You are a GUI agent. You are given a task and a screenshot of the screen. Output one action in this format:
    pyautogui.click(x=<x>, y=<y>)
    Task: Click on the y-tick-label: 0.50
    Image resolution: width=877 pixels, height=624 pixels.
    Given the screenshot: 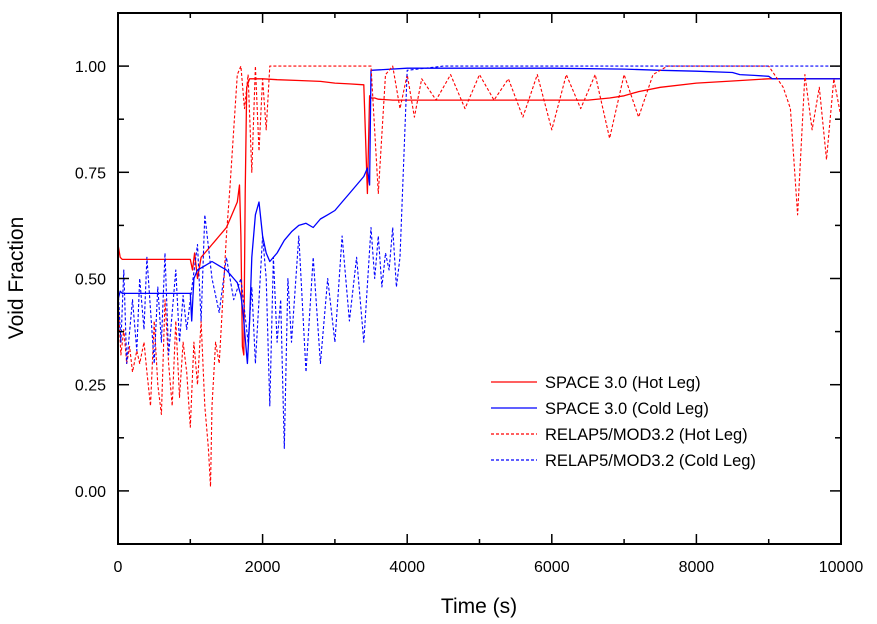 What is the action you would take?
    pyautogui.click(x=90, y=280)
    